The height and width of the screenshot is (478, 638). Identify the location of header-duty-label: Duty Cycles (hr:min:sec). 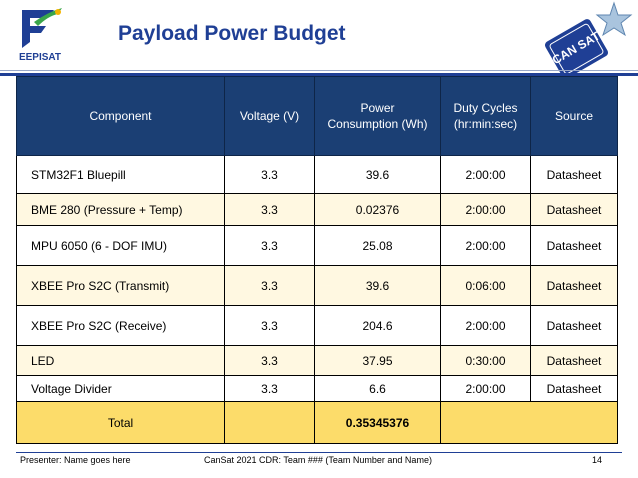
(485, 116).